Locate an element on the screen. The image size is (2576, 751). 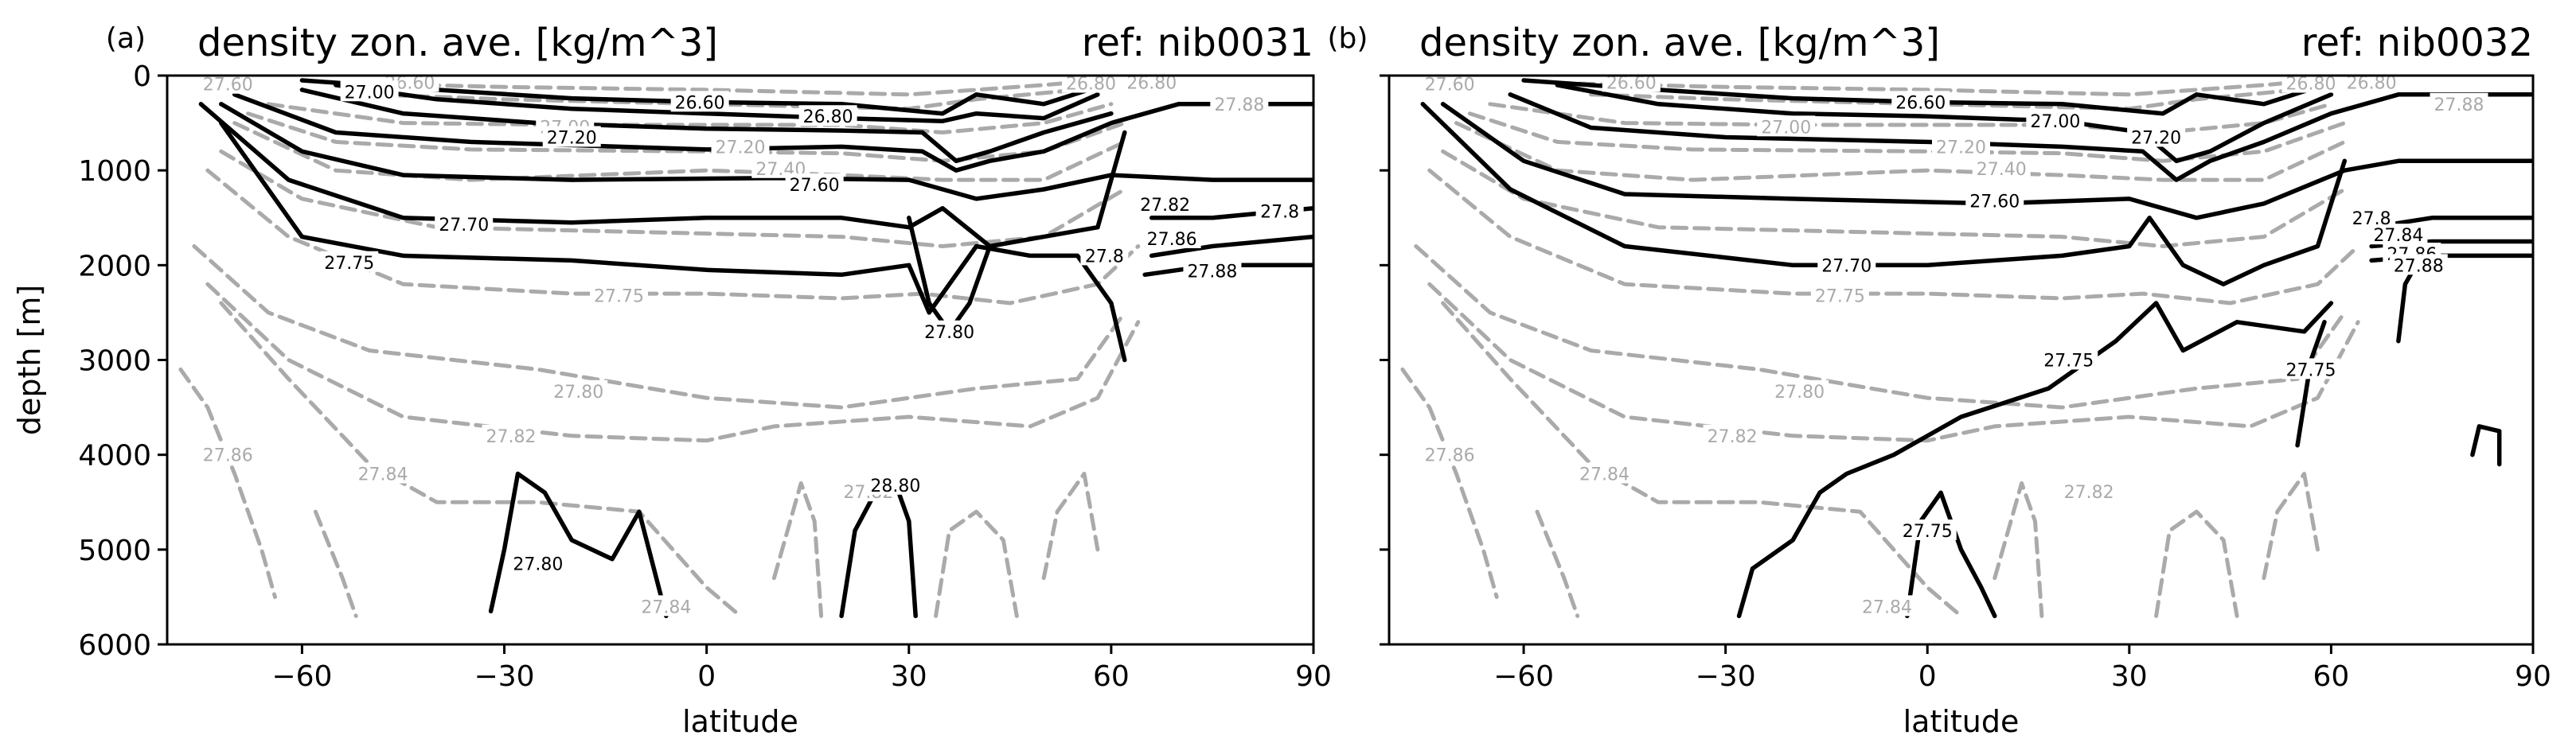
reference-contour-label: 27.84 is located at coordinates (1887, 607).